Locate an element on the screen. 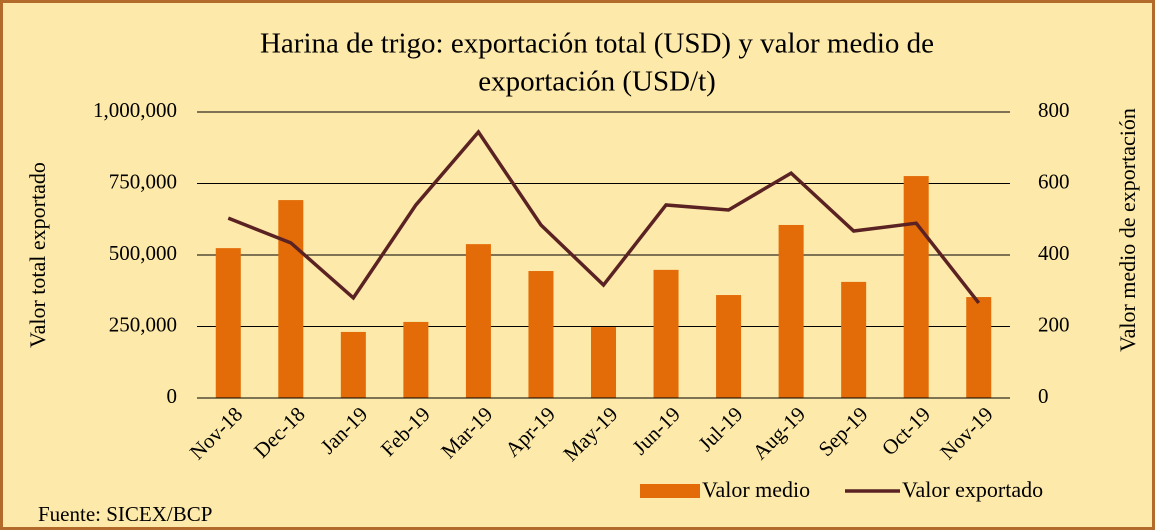 This screenshot has height=530, width=1155. y-tick-label: 500,000 is located at coordinates (143, 253).